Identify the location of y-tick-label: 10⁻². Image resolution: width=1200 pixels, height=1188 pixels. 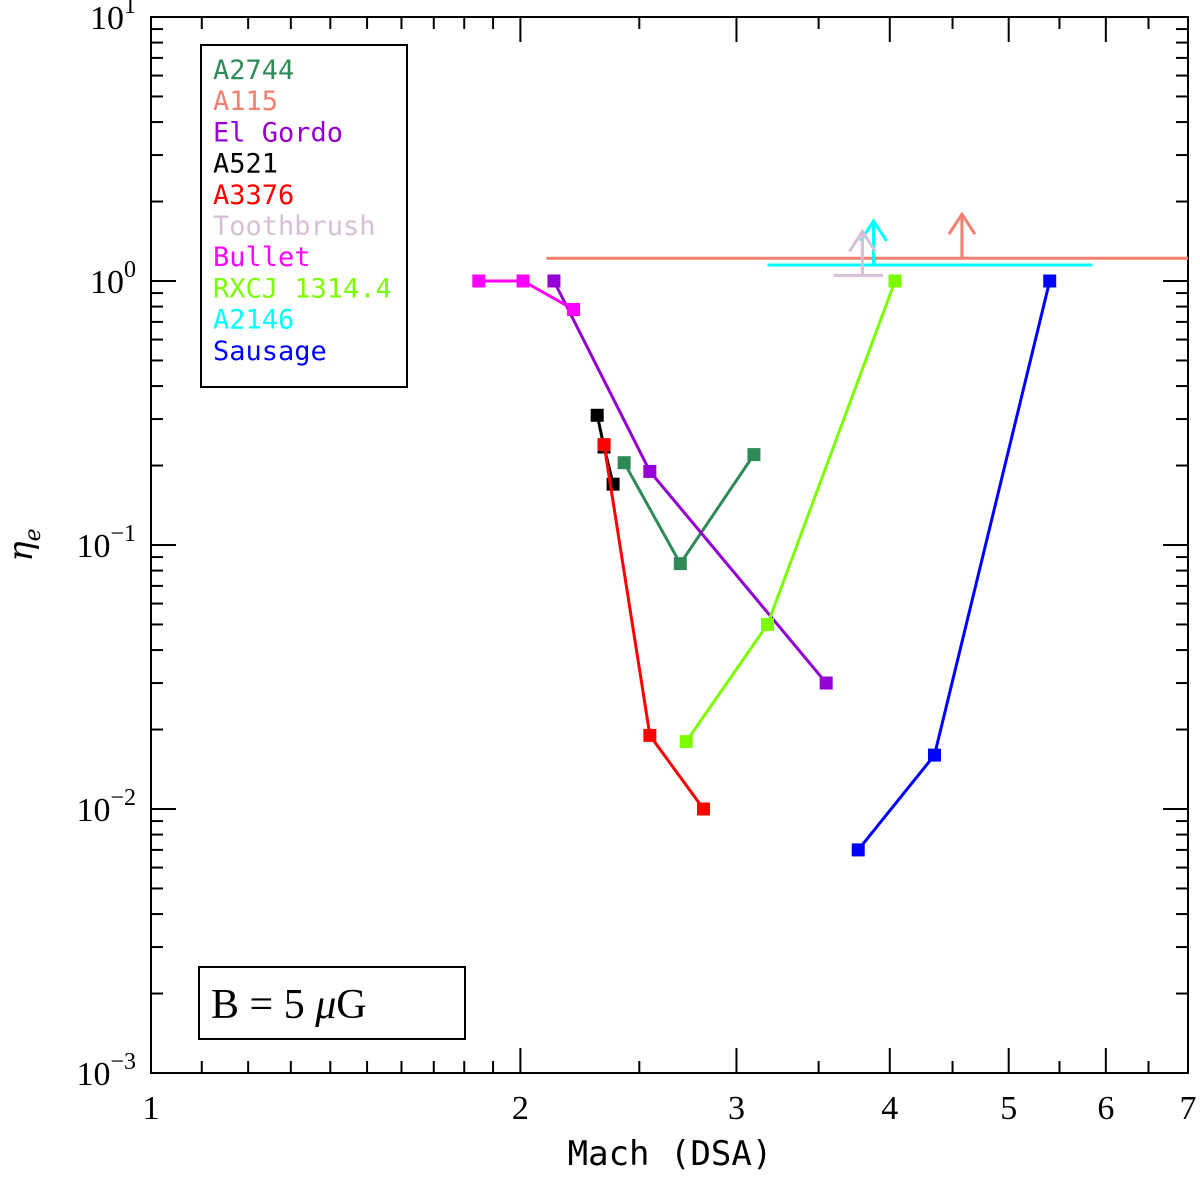
(106, 807).